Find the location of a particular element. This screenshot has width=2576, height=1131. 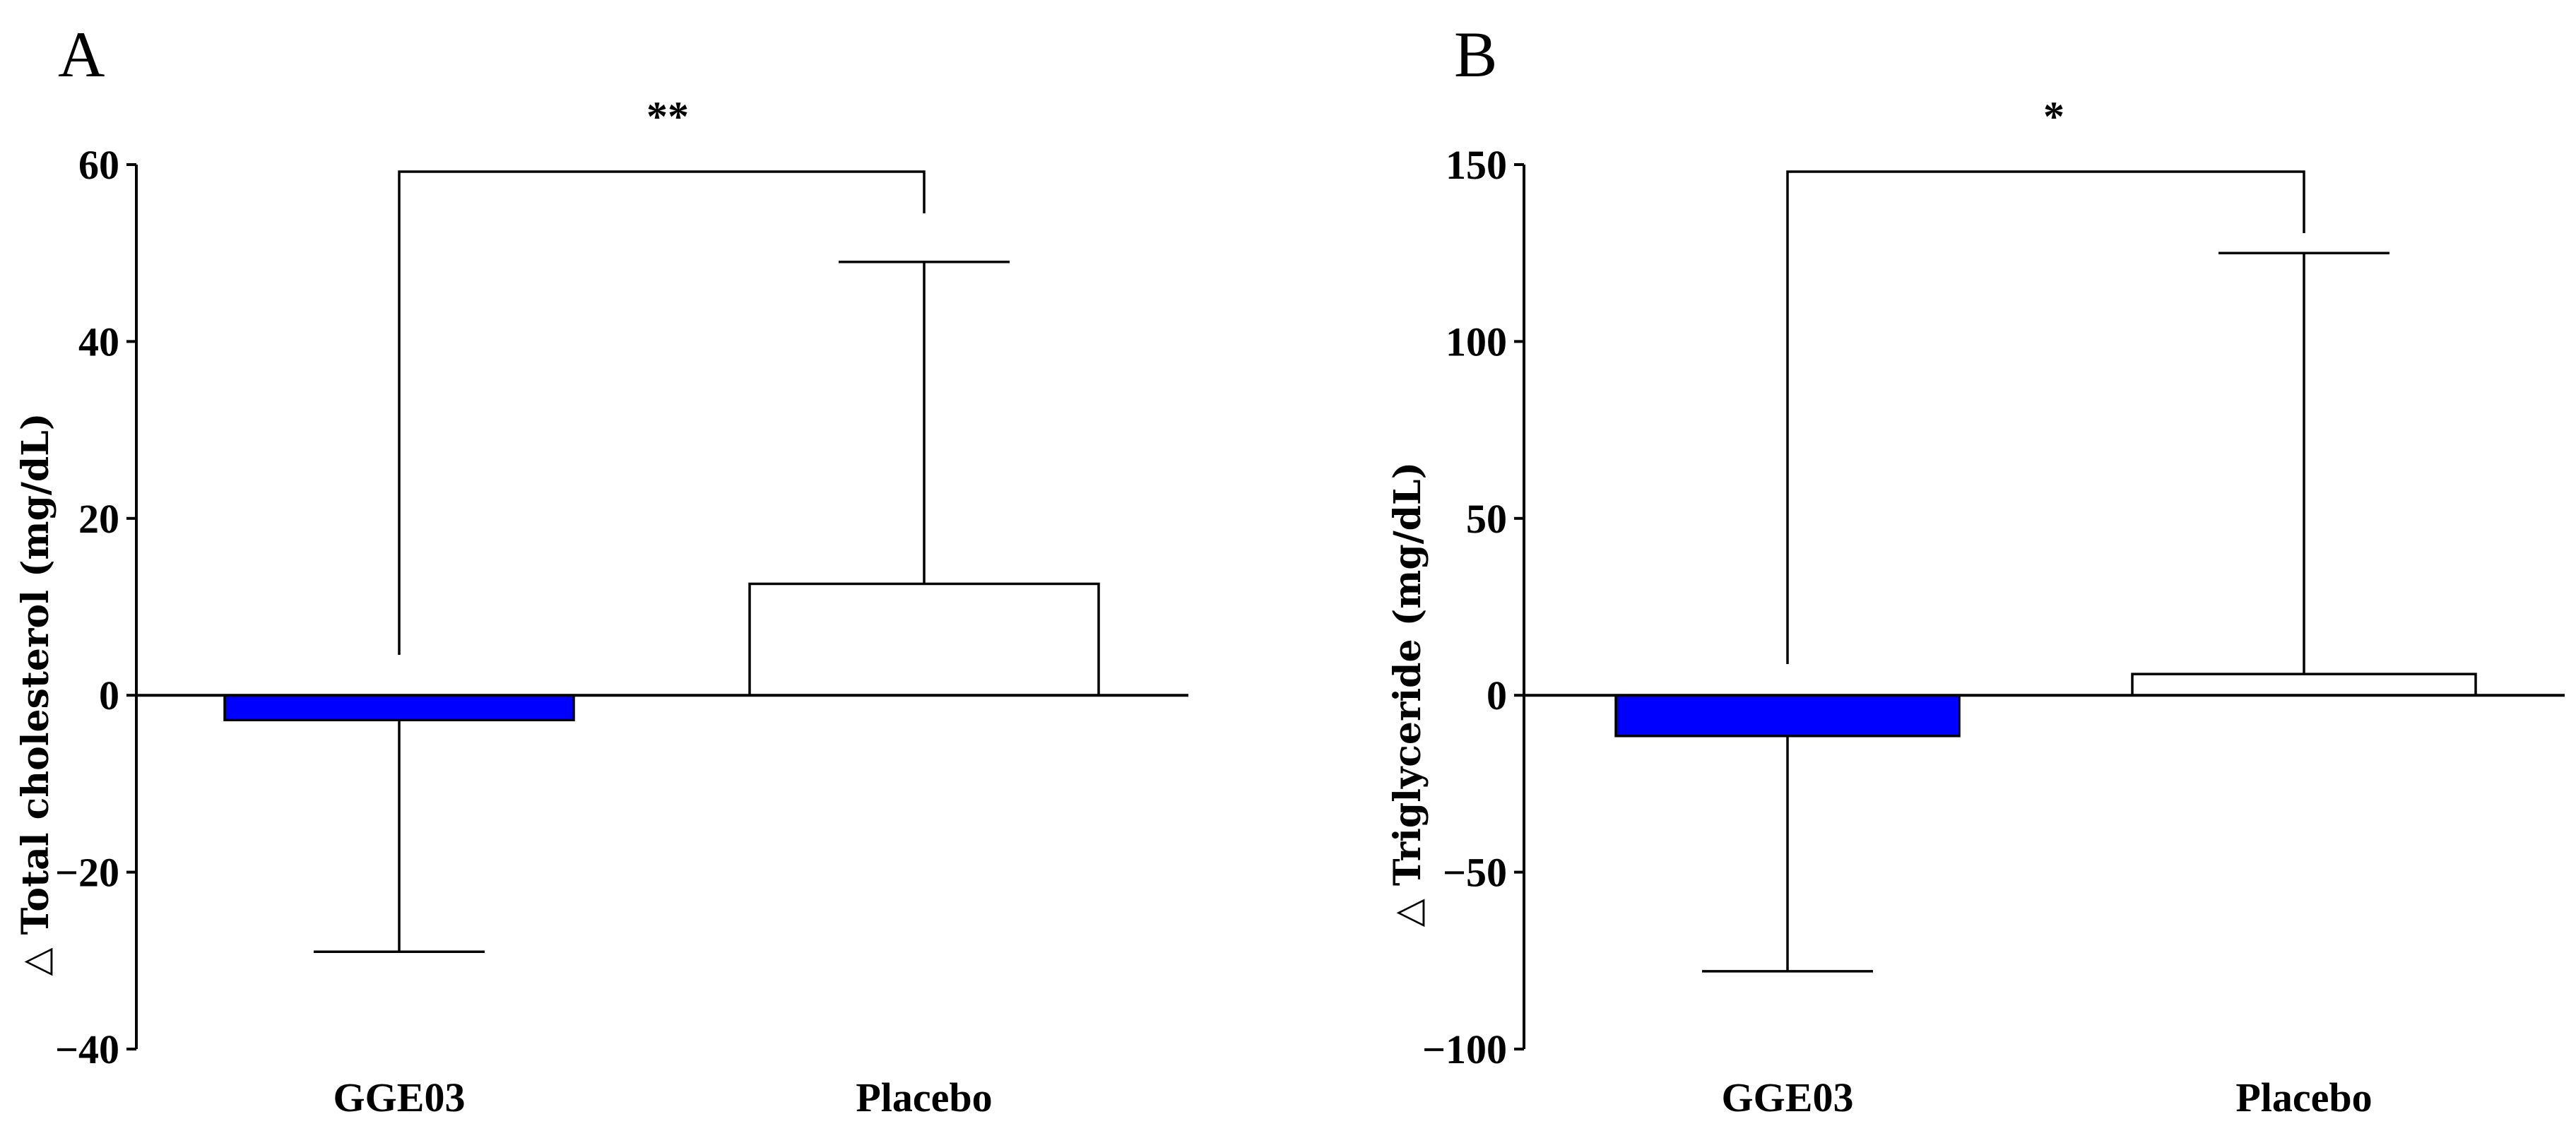

significance-bracket-b is located at coordinates (2045, 417).